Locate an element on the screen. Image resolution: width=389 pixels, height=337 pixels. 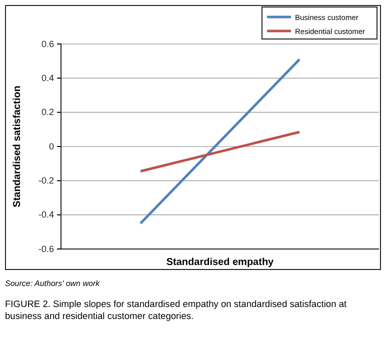
caption: FIGURE 2. Simple slopes for standardised empathy on standardised satisfaction at business and residential customer categories. is located at coordinates (176, 310).